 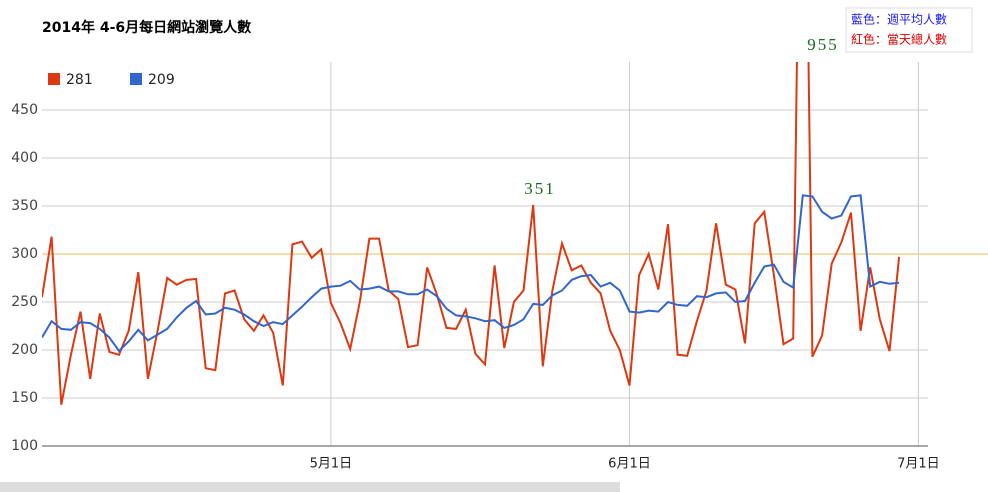 I want to click on y-tick-label: 450, so click(x=24, y=110).